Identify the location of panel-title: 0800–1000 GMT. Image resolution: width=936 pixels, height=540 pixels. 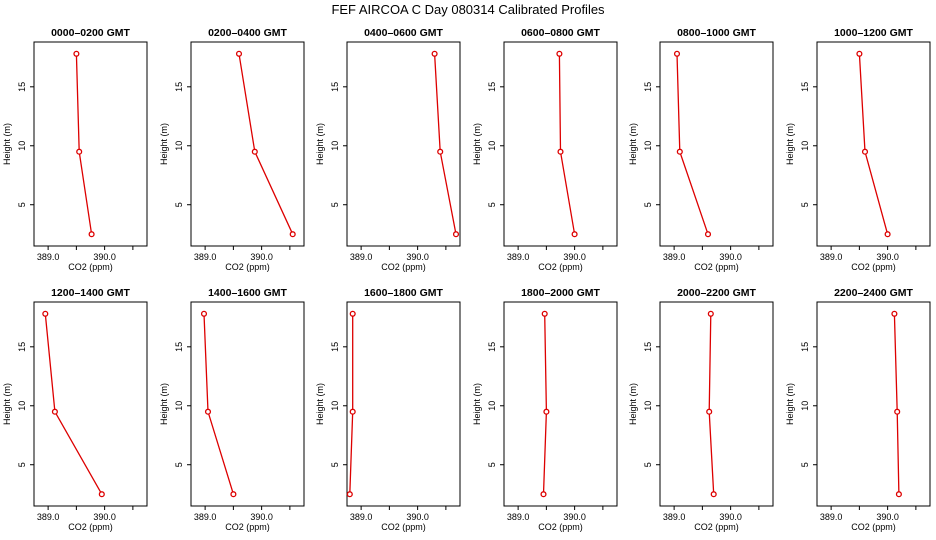
(716, 33).